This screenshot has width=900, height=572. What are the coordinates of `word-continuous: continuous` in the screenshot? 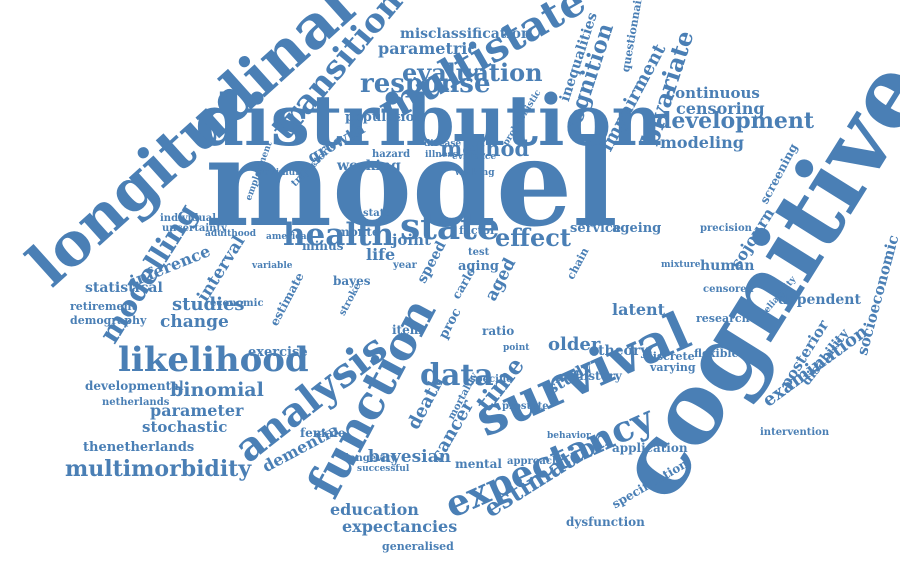 It's located at (713, 93).